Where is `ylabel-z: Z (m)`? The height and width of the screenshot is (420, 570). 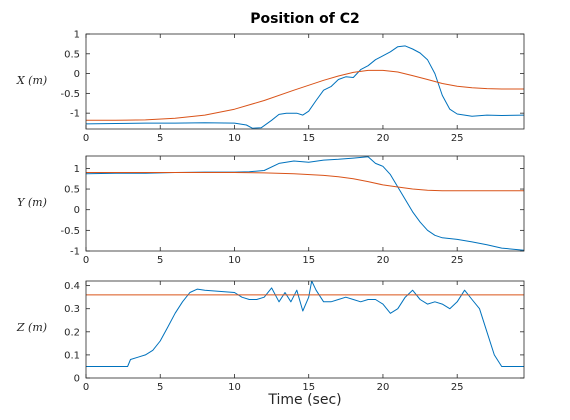 ylabel-z: Z (m) is located at coordinates (32, 327).